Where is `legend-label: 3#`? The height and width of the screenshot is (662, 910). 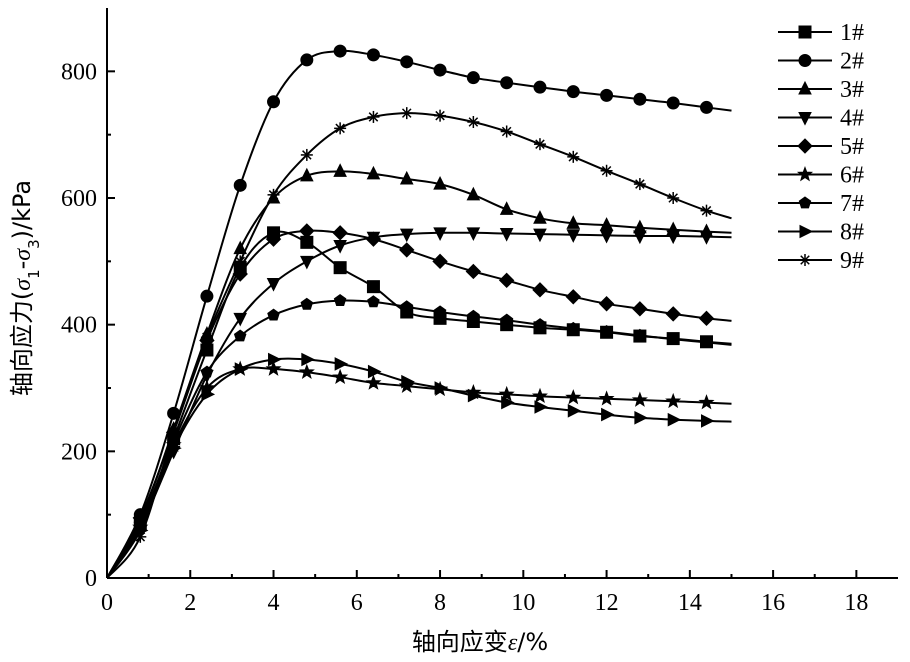 legend-label: 3# is located at coordinates (852, 90).